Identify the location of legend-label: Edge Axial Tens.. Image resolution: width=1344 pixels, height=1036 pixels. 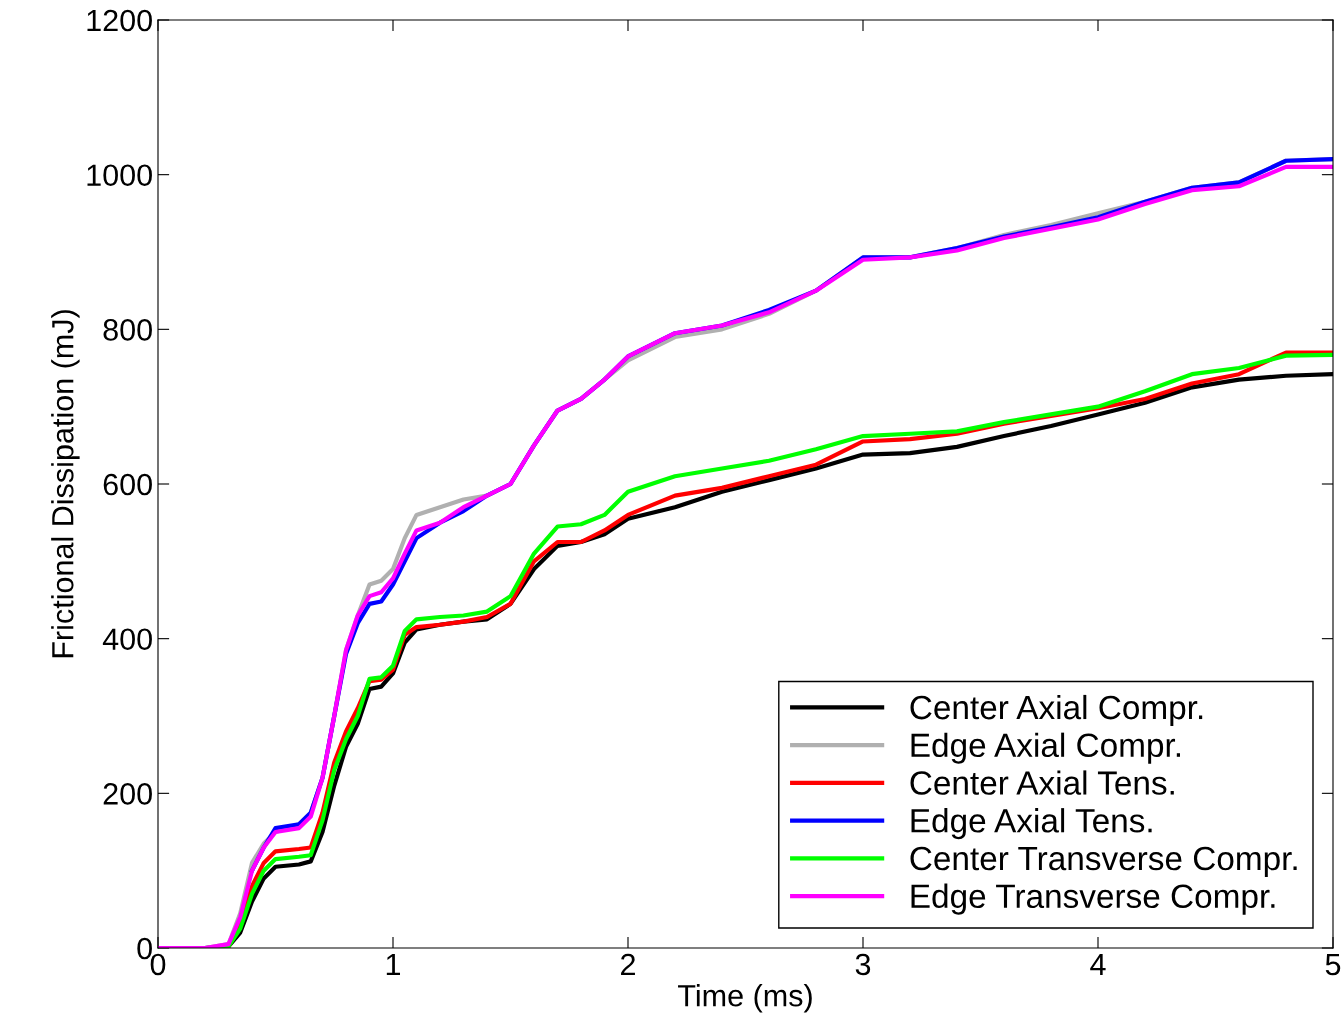
(1031, 824).